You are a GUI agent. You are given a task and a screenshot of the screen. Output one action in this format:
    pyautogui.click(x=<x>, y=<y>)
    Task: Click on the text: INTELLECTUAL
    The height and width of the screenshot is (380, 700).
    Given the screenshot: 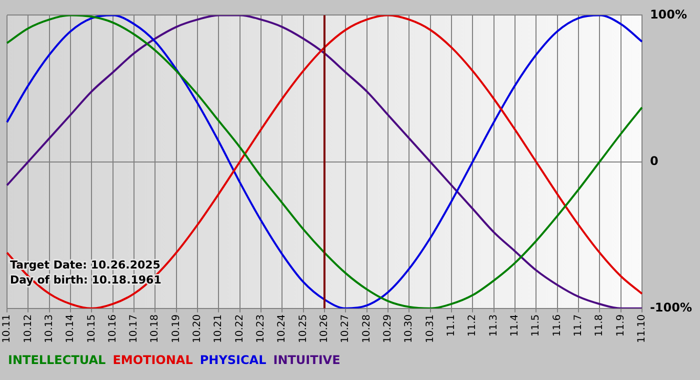 What is the action you would take?
    pyautogui.click(x=57, y=360)
    